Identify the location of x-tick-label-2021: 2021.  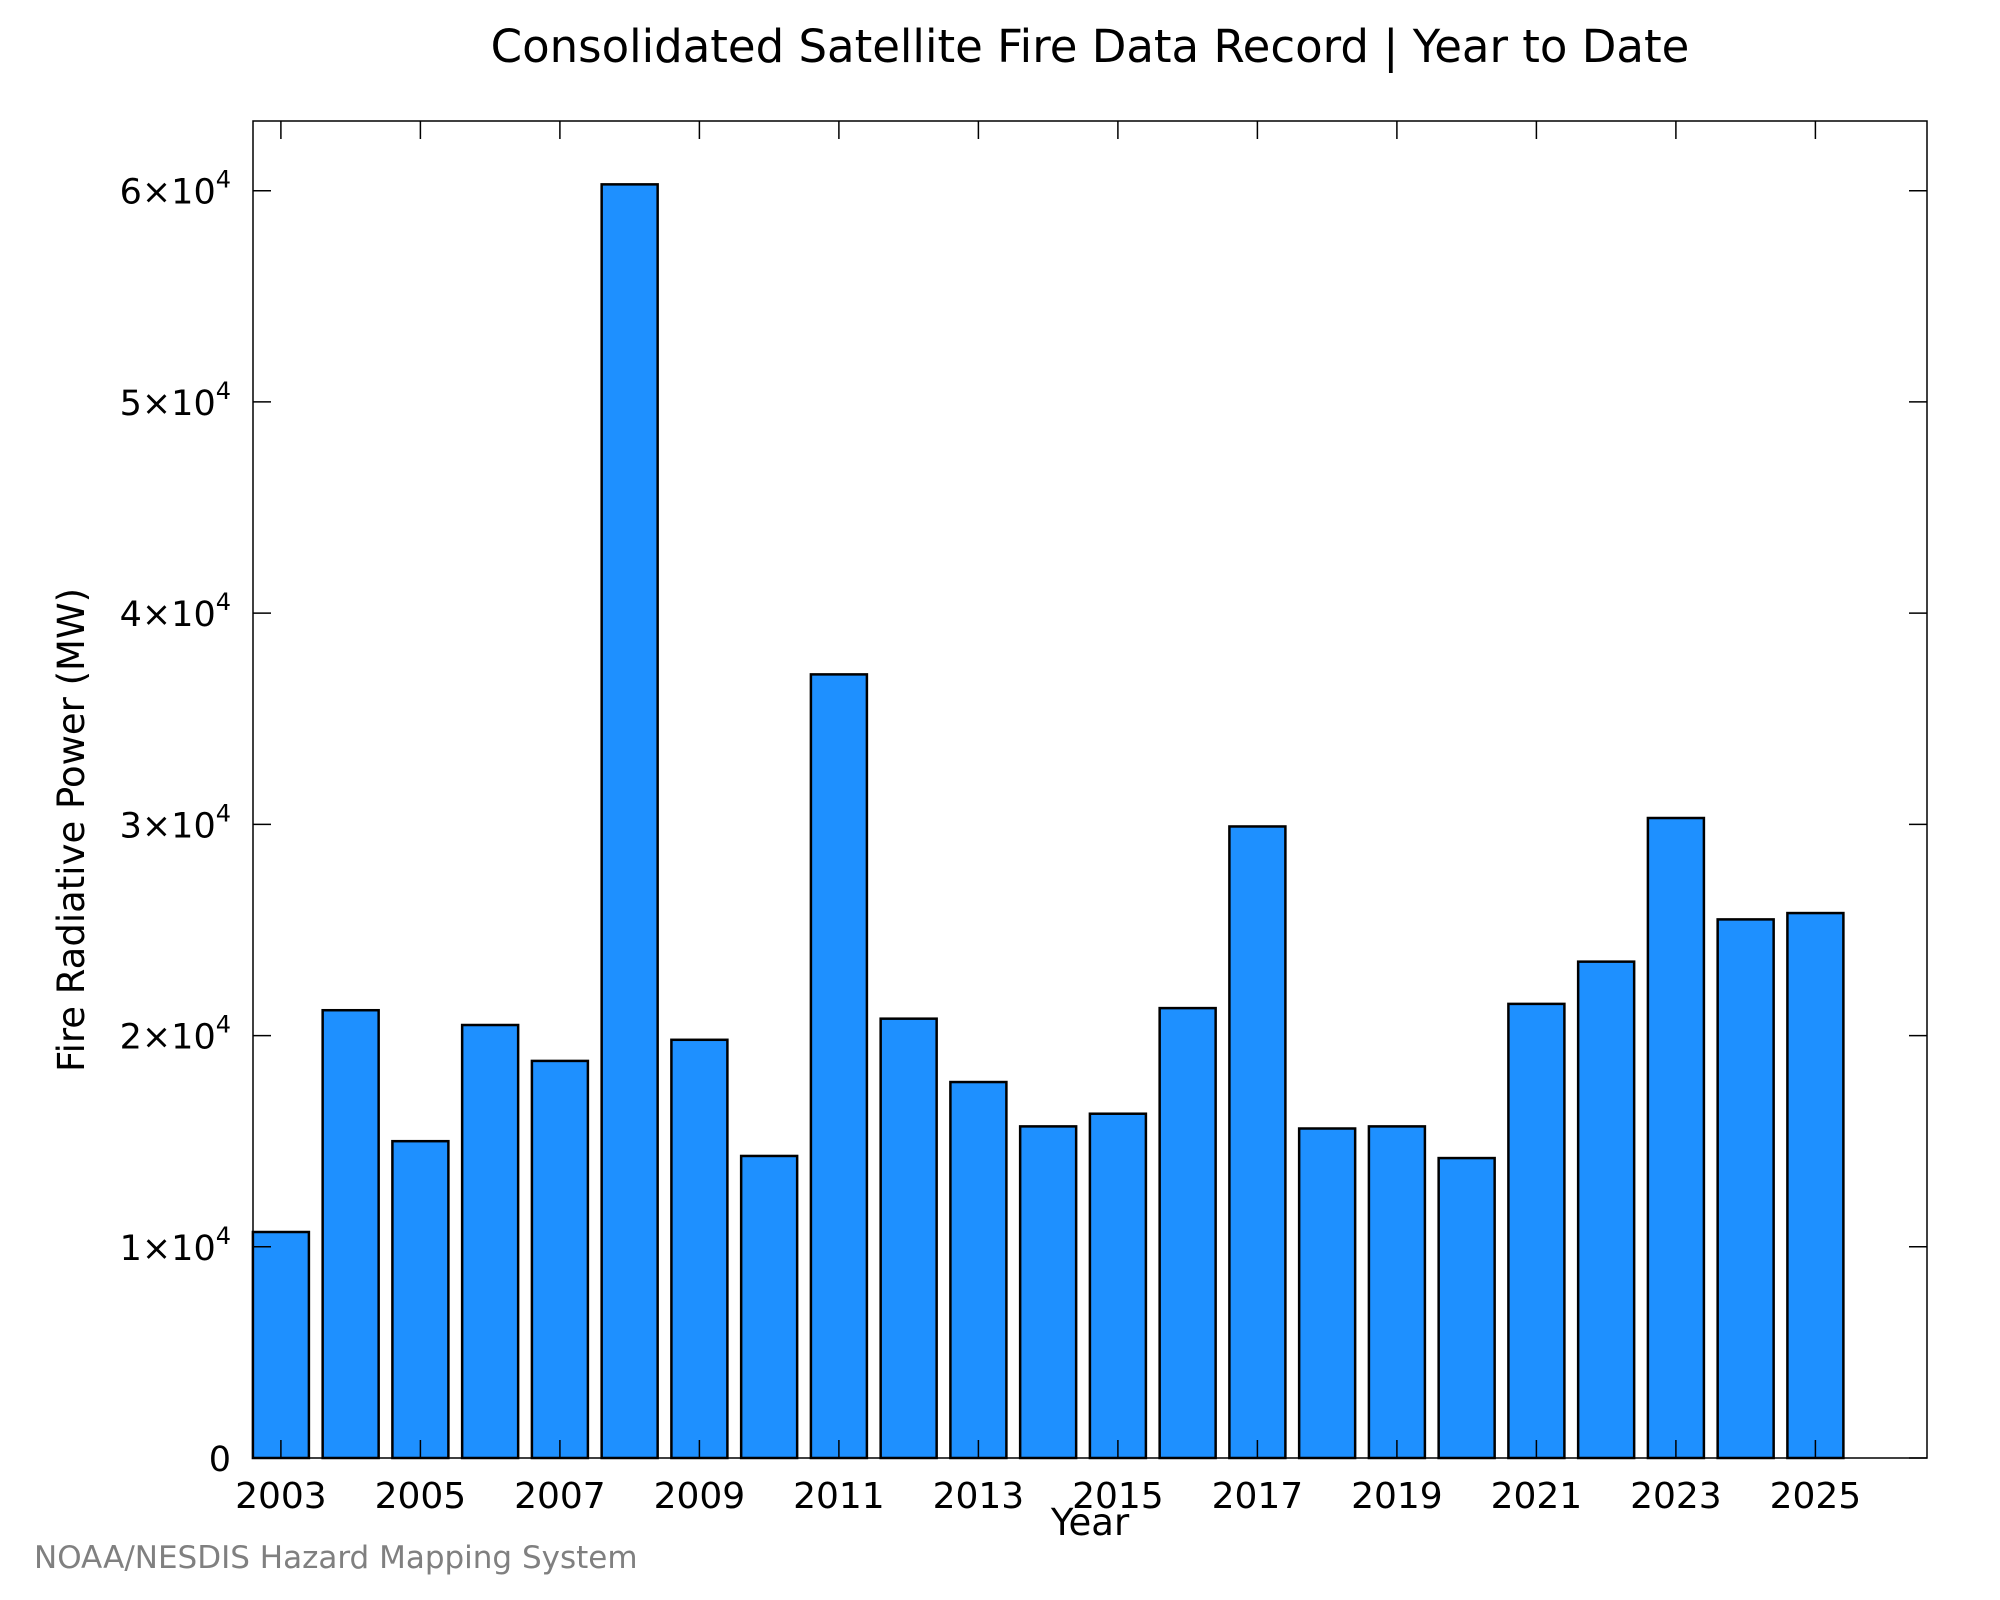
(1537, 1496).